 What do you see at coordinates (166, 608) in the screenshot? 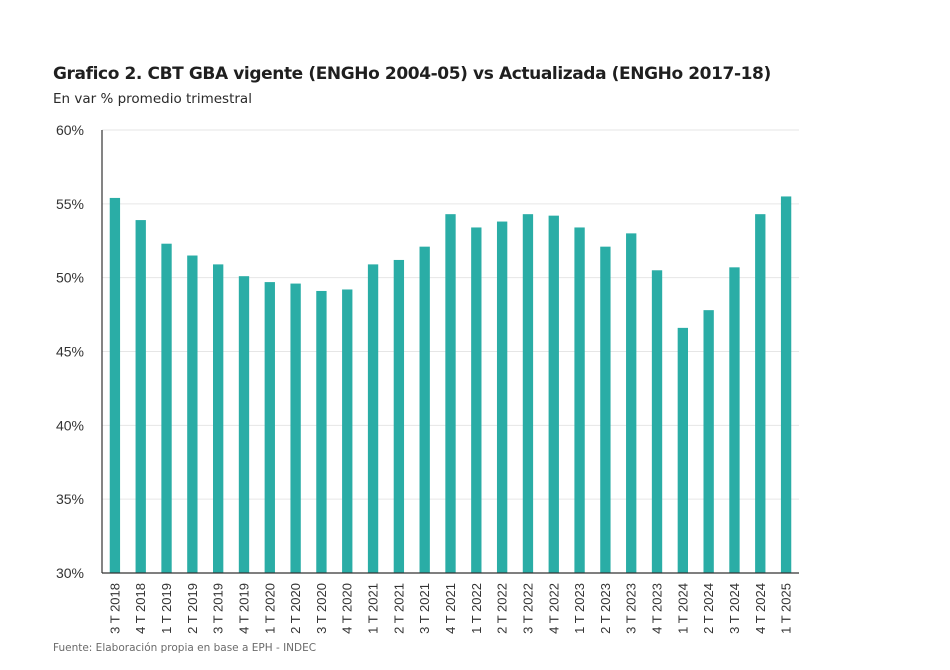
I see `x-tick-label: 1 T 2019` at bounding box center [166, 608].